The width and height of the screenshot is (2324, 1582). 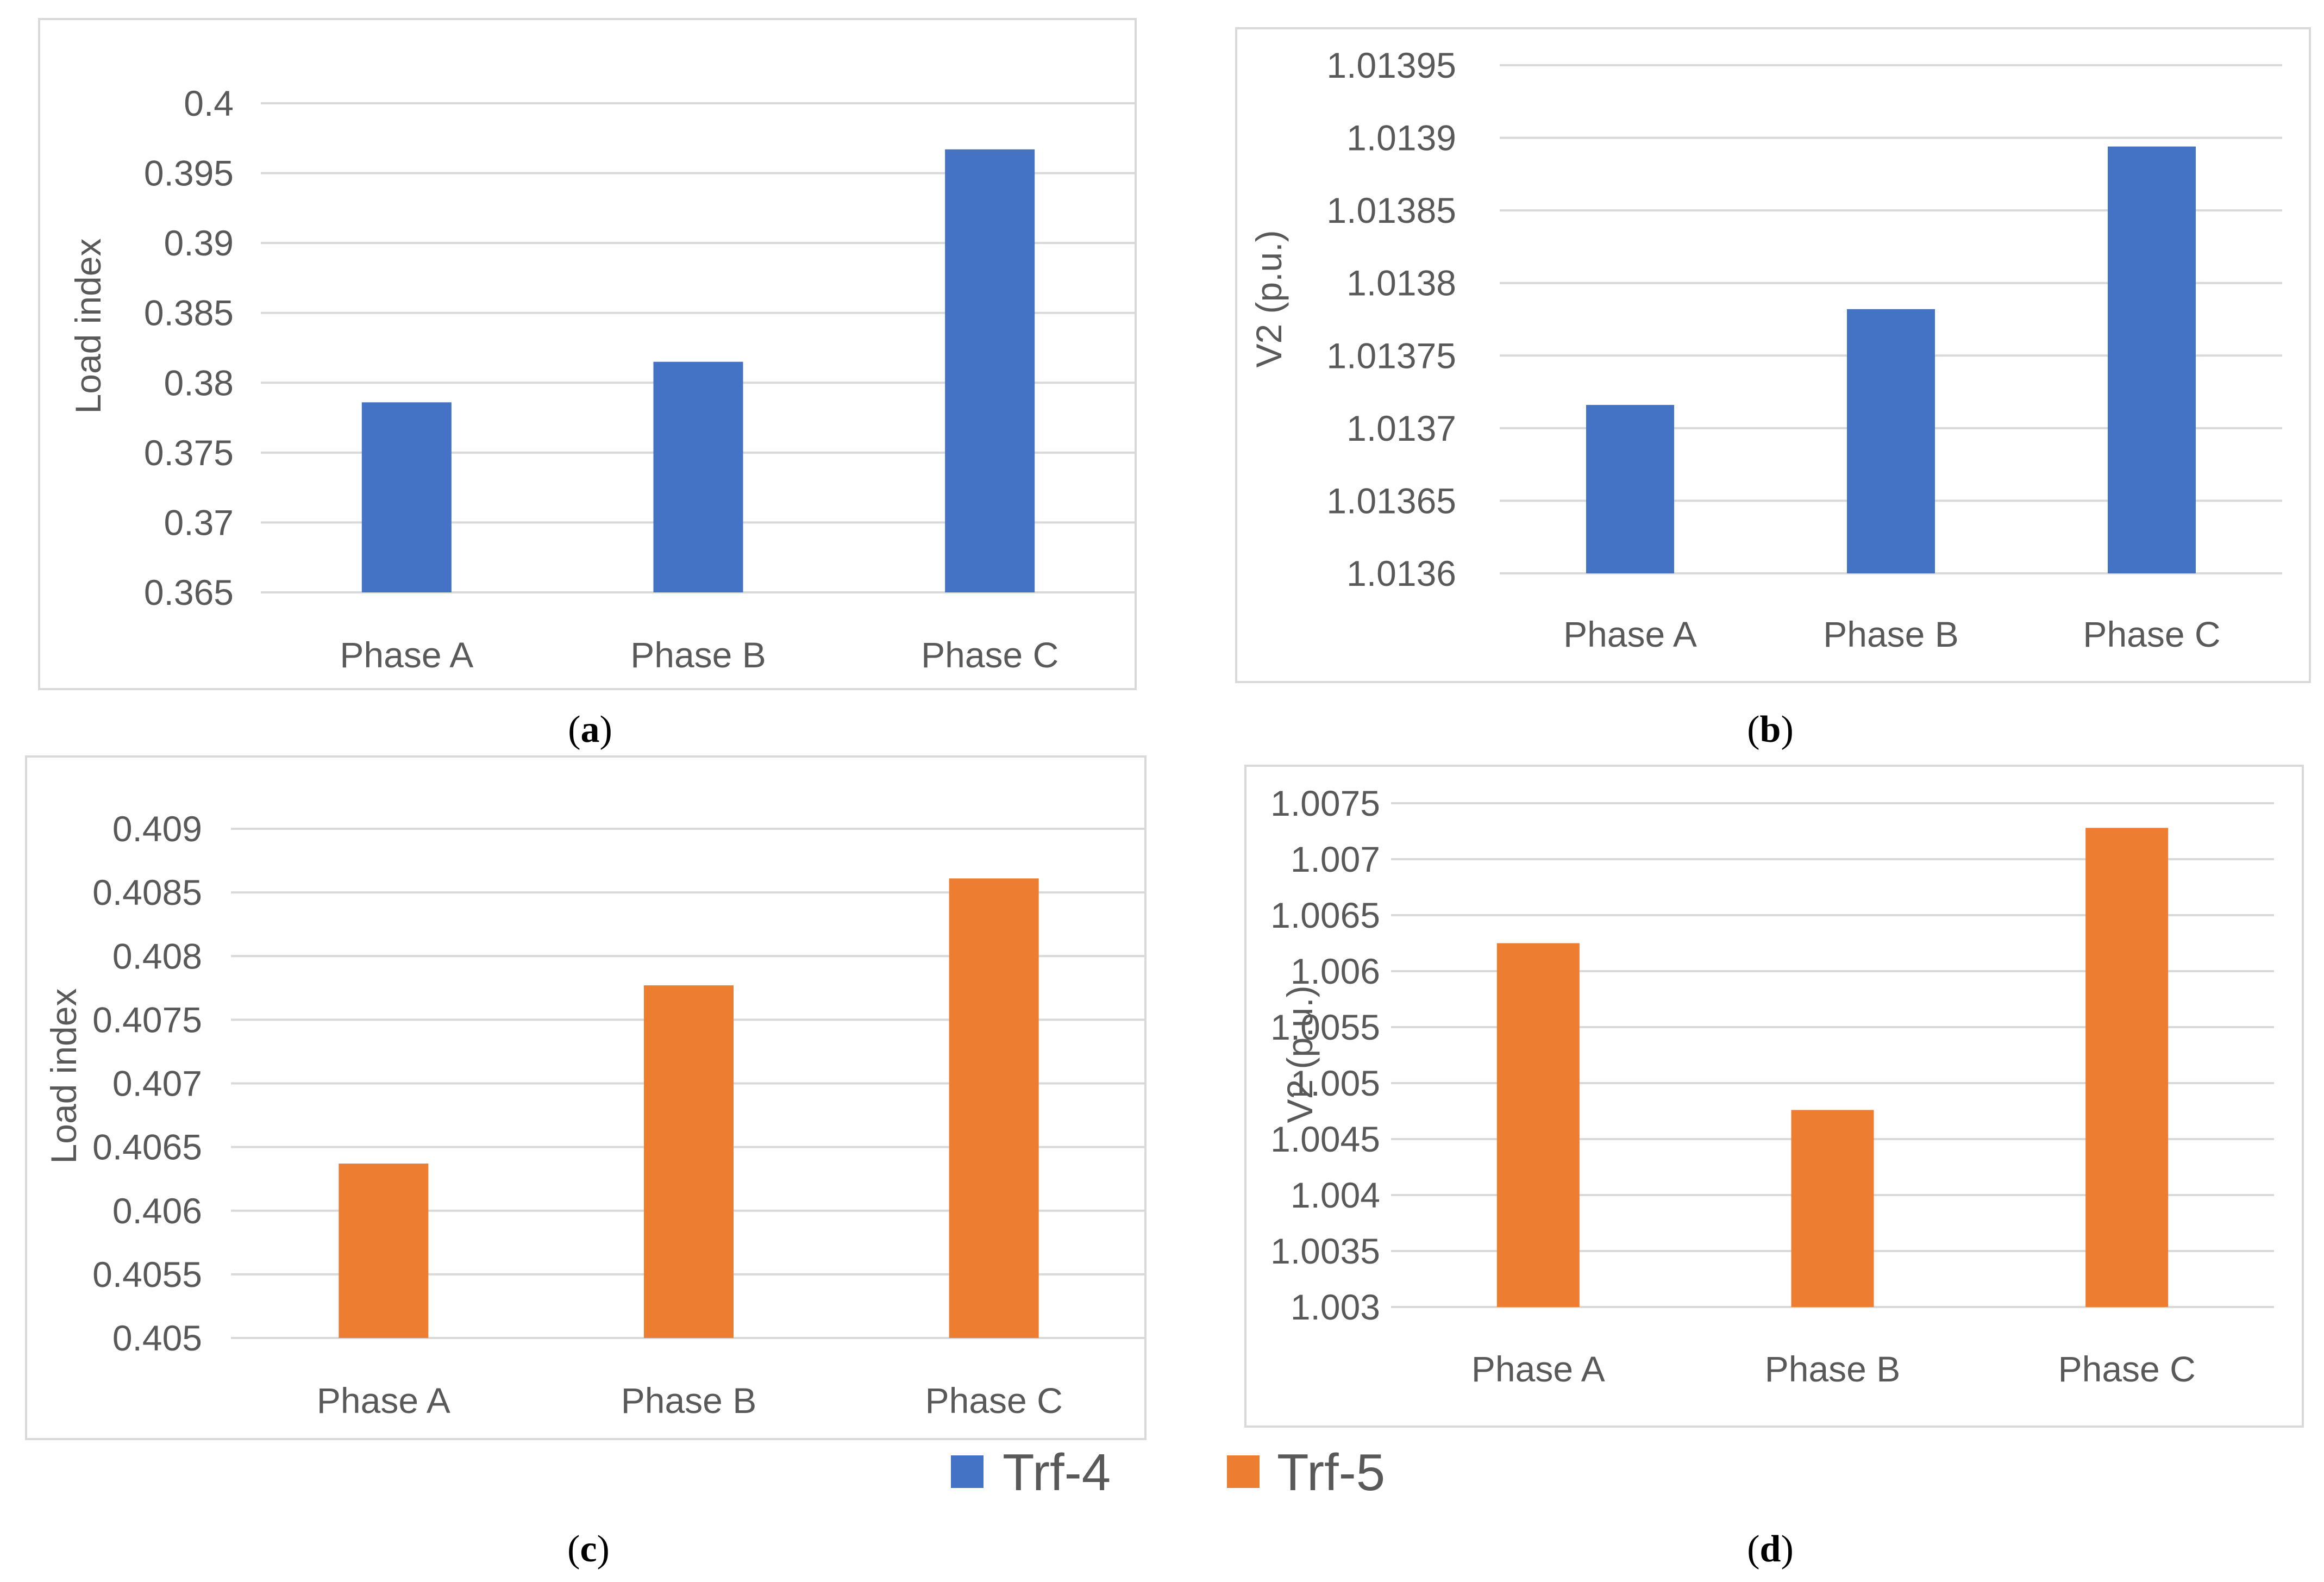 I want to click on legend: Trf-4 Trf-5, so click(x=1168, y=1472).